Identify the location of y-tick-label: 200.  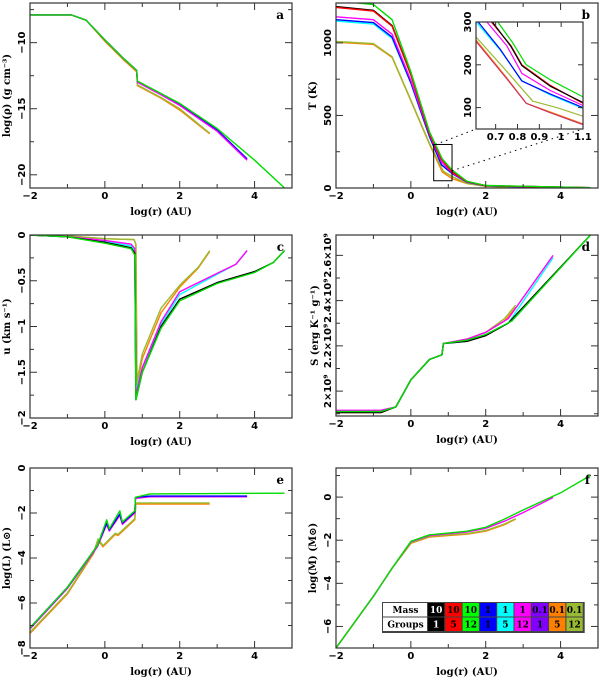
(468, 64).